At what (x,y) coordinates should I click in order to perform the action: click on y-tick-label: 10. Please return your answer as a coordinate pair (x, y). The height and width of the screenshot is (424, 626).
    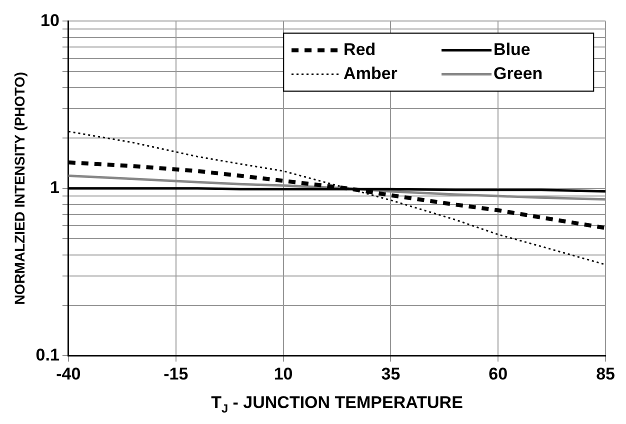
    Looking at the image, I should click on (50, 20).